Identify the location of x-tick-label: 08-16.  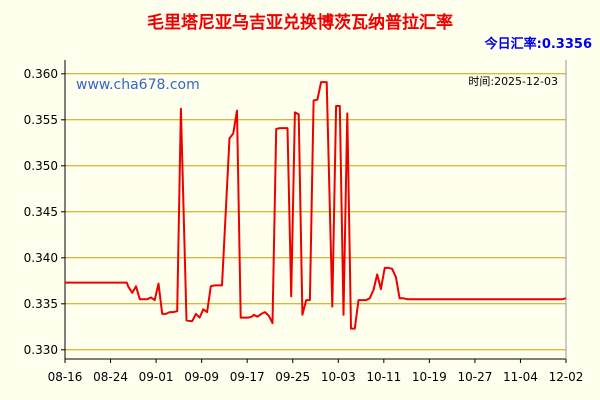
(65, 377).